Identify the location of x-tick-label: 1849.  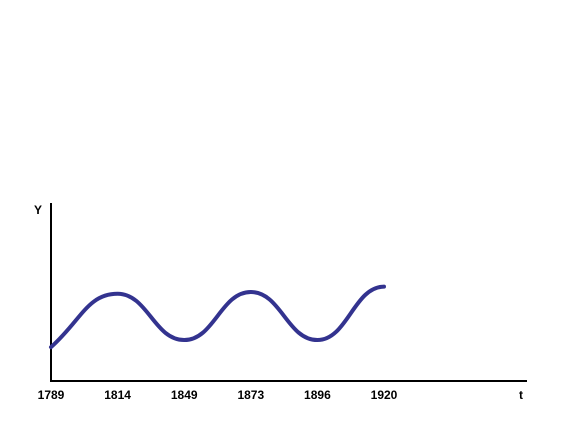
(184, 395).